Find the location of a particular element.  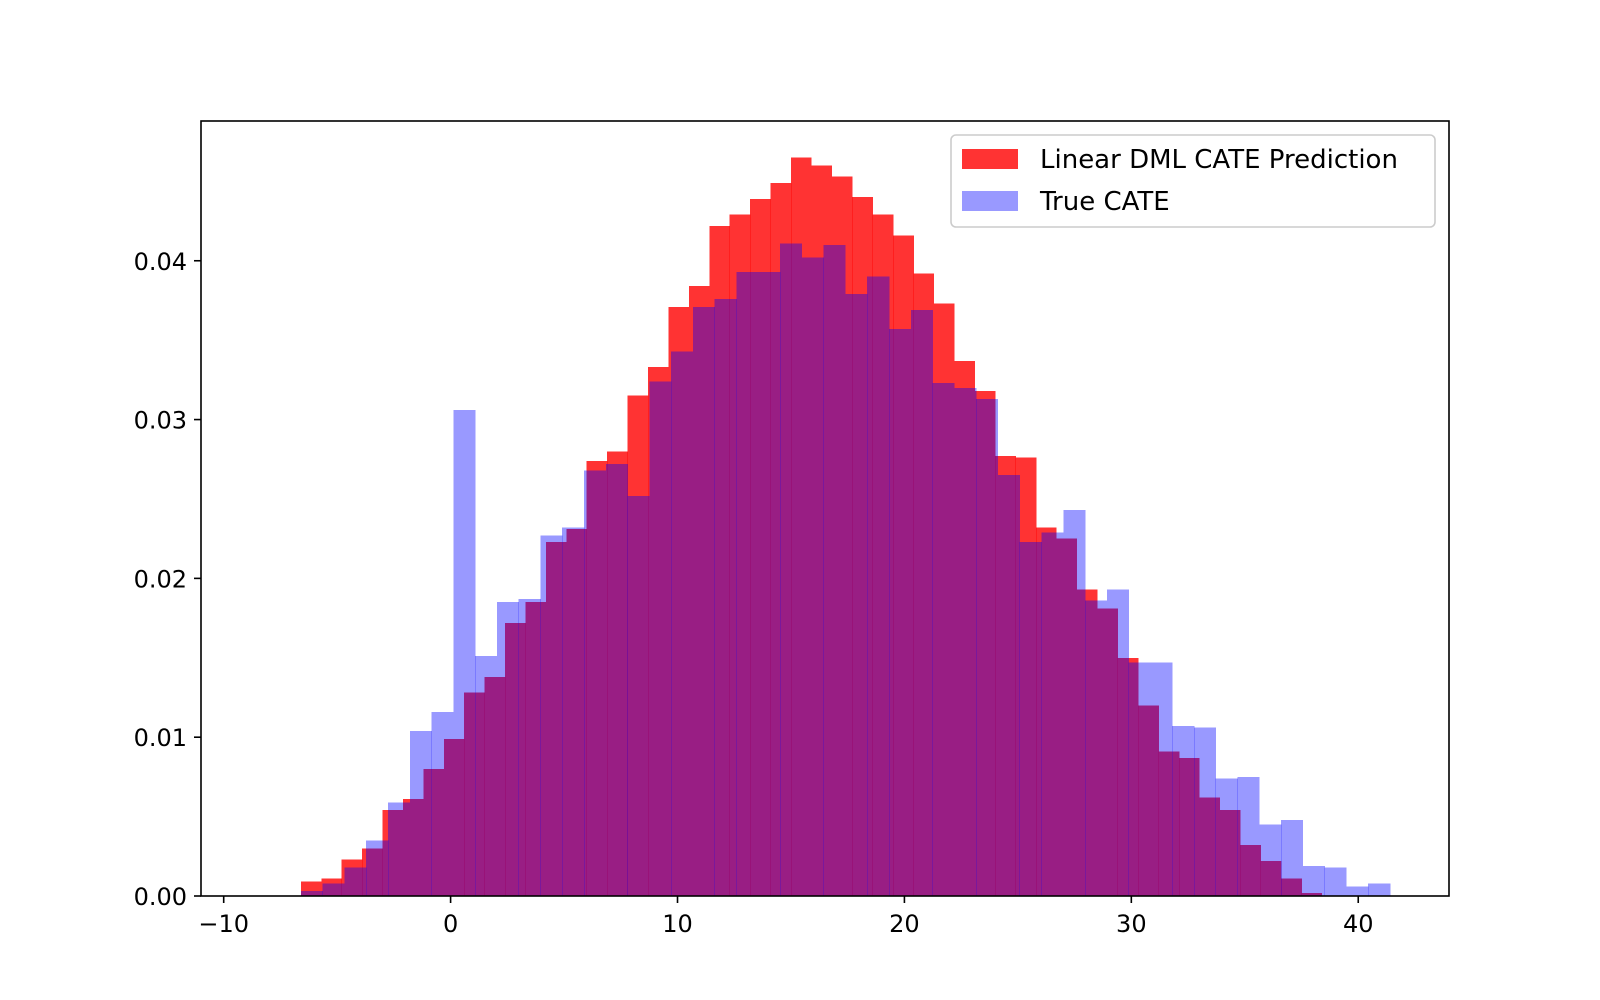

y-tick-label: 0.04 is located at coordinates (160, 262).